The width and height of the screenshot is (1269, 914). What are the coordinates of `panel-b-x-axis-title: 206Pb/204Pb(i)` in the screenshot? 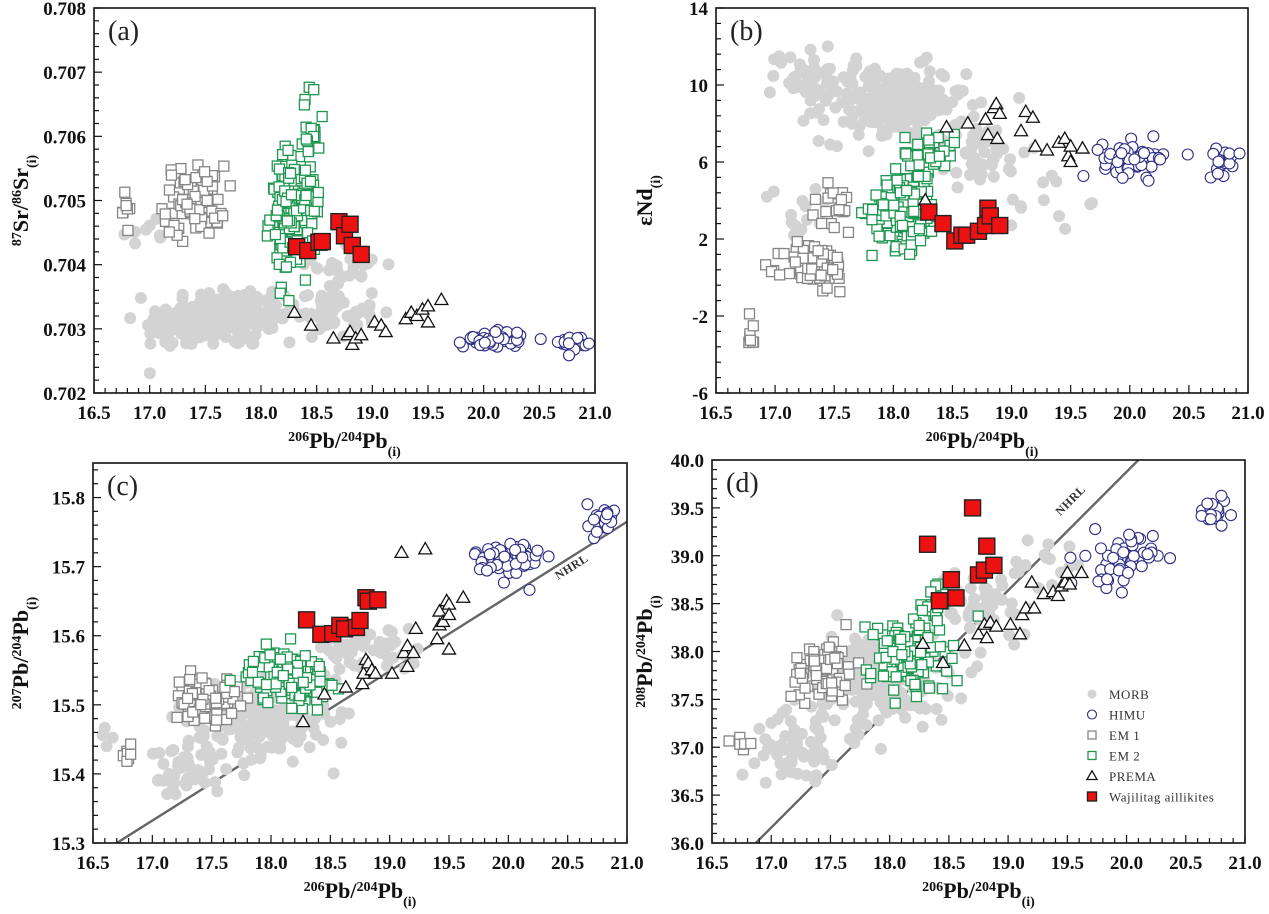 It's located at (982, 444).